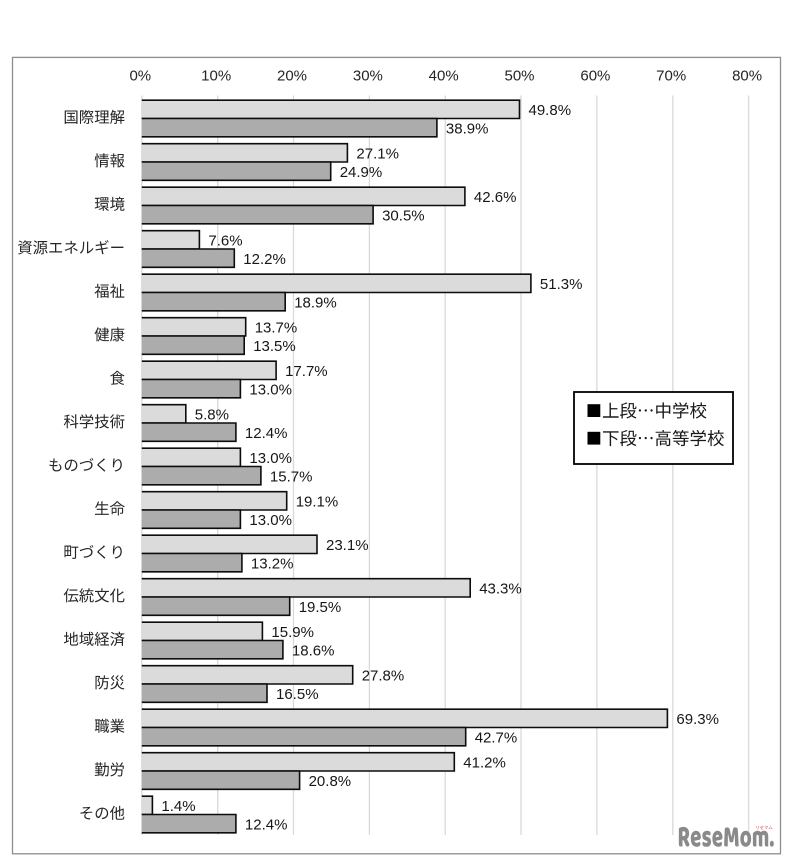 The image size is (788, 865). I want to click on svg-text: 69.3%, so click(697, 719).